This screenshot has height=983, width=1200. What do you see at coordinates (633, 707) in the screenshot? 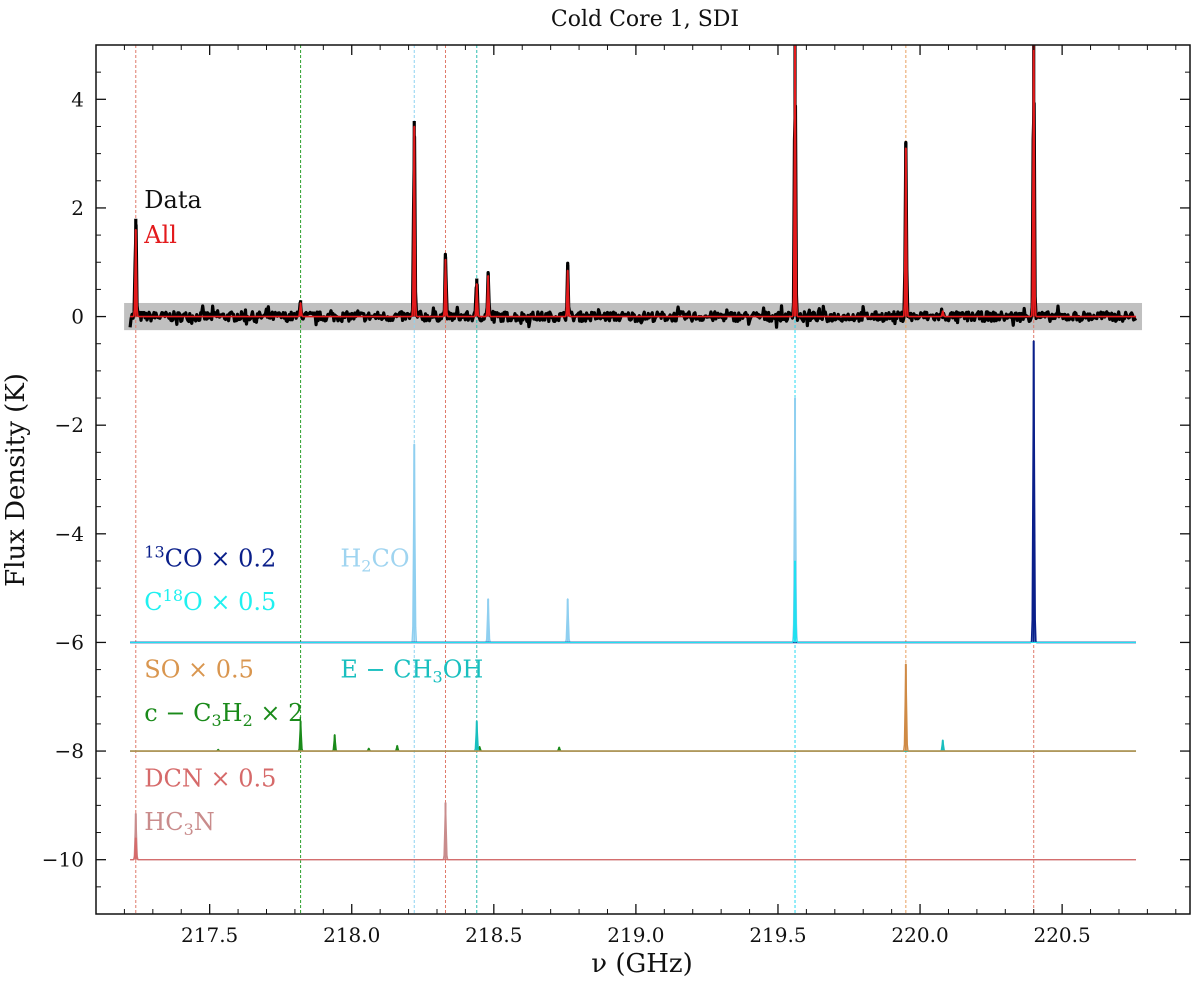
I see `series-so` at bounding box center [633, 707].